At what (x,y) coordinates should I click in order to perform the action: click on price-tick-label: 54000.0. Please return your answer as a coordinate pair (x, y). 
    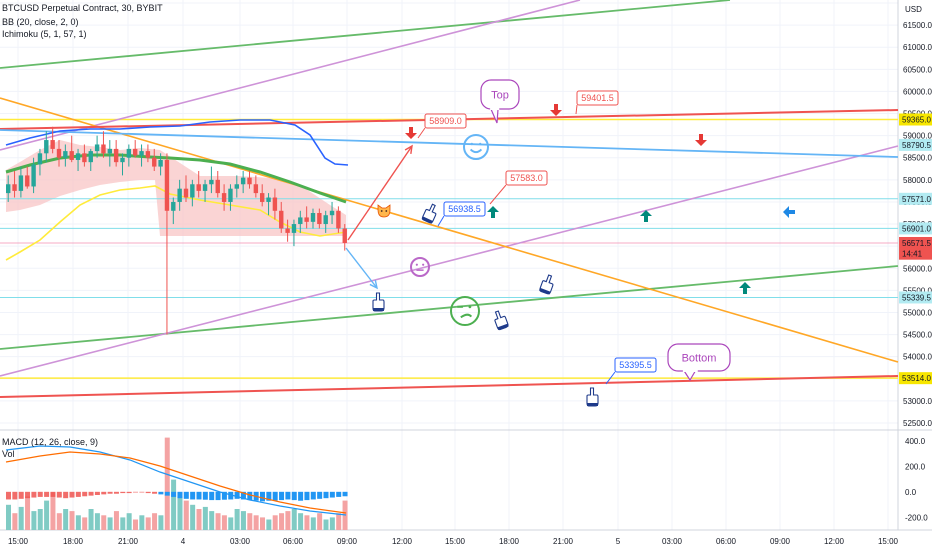
    Looking at the image, I should click on (917, 357).